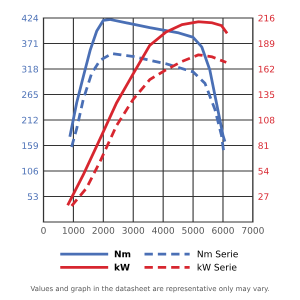  What do you see at coordinates (266, 69) in the screenshot?
I see `y2-tick-label: 162` at bounding box center [266, 69].